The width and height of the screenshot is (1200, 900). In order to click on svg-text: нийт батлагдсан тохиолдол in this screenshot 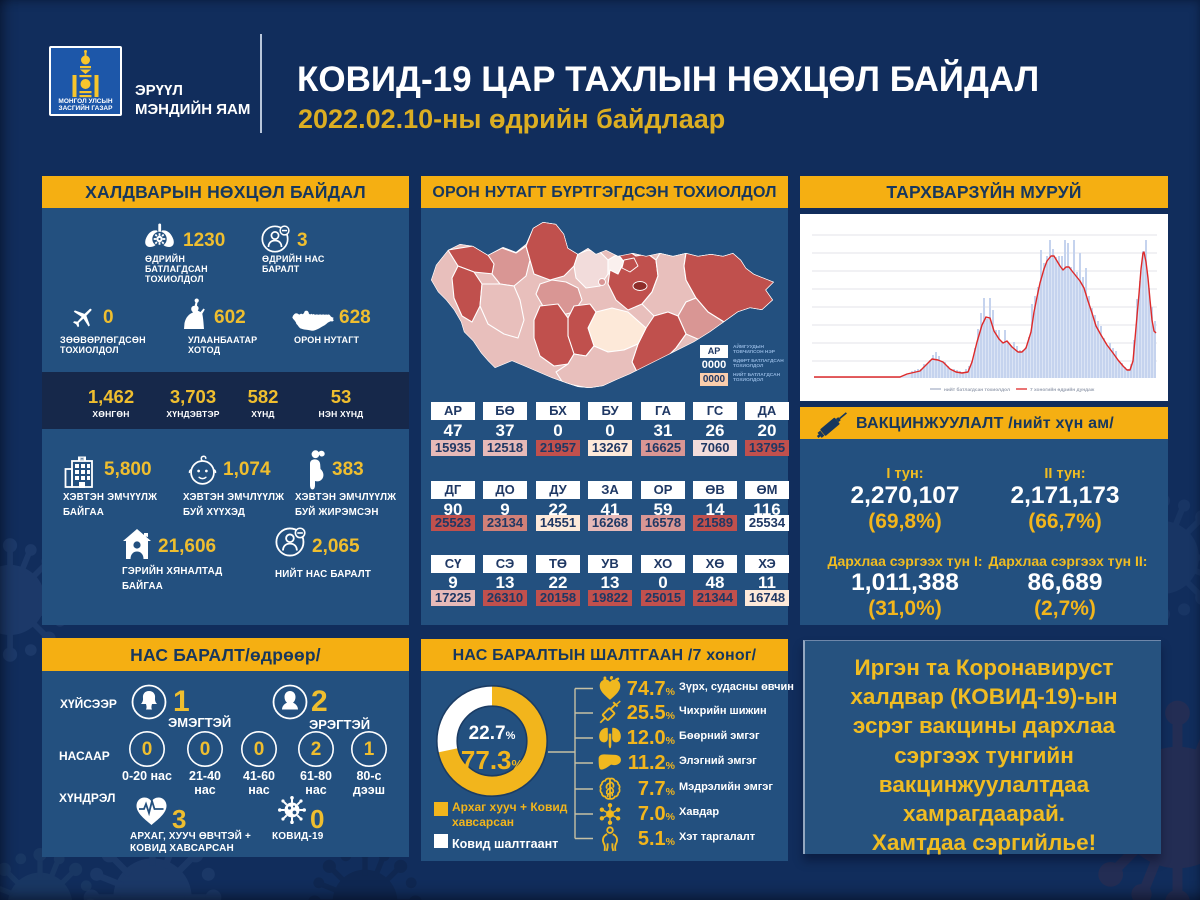, I will do `click(977, 389)`.